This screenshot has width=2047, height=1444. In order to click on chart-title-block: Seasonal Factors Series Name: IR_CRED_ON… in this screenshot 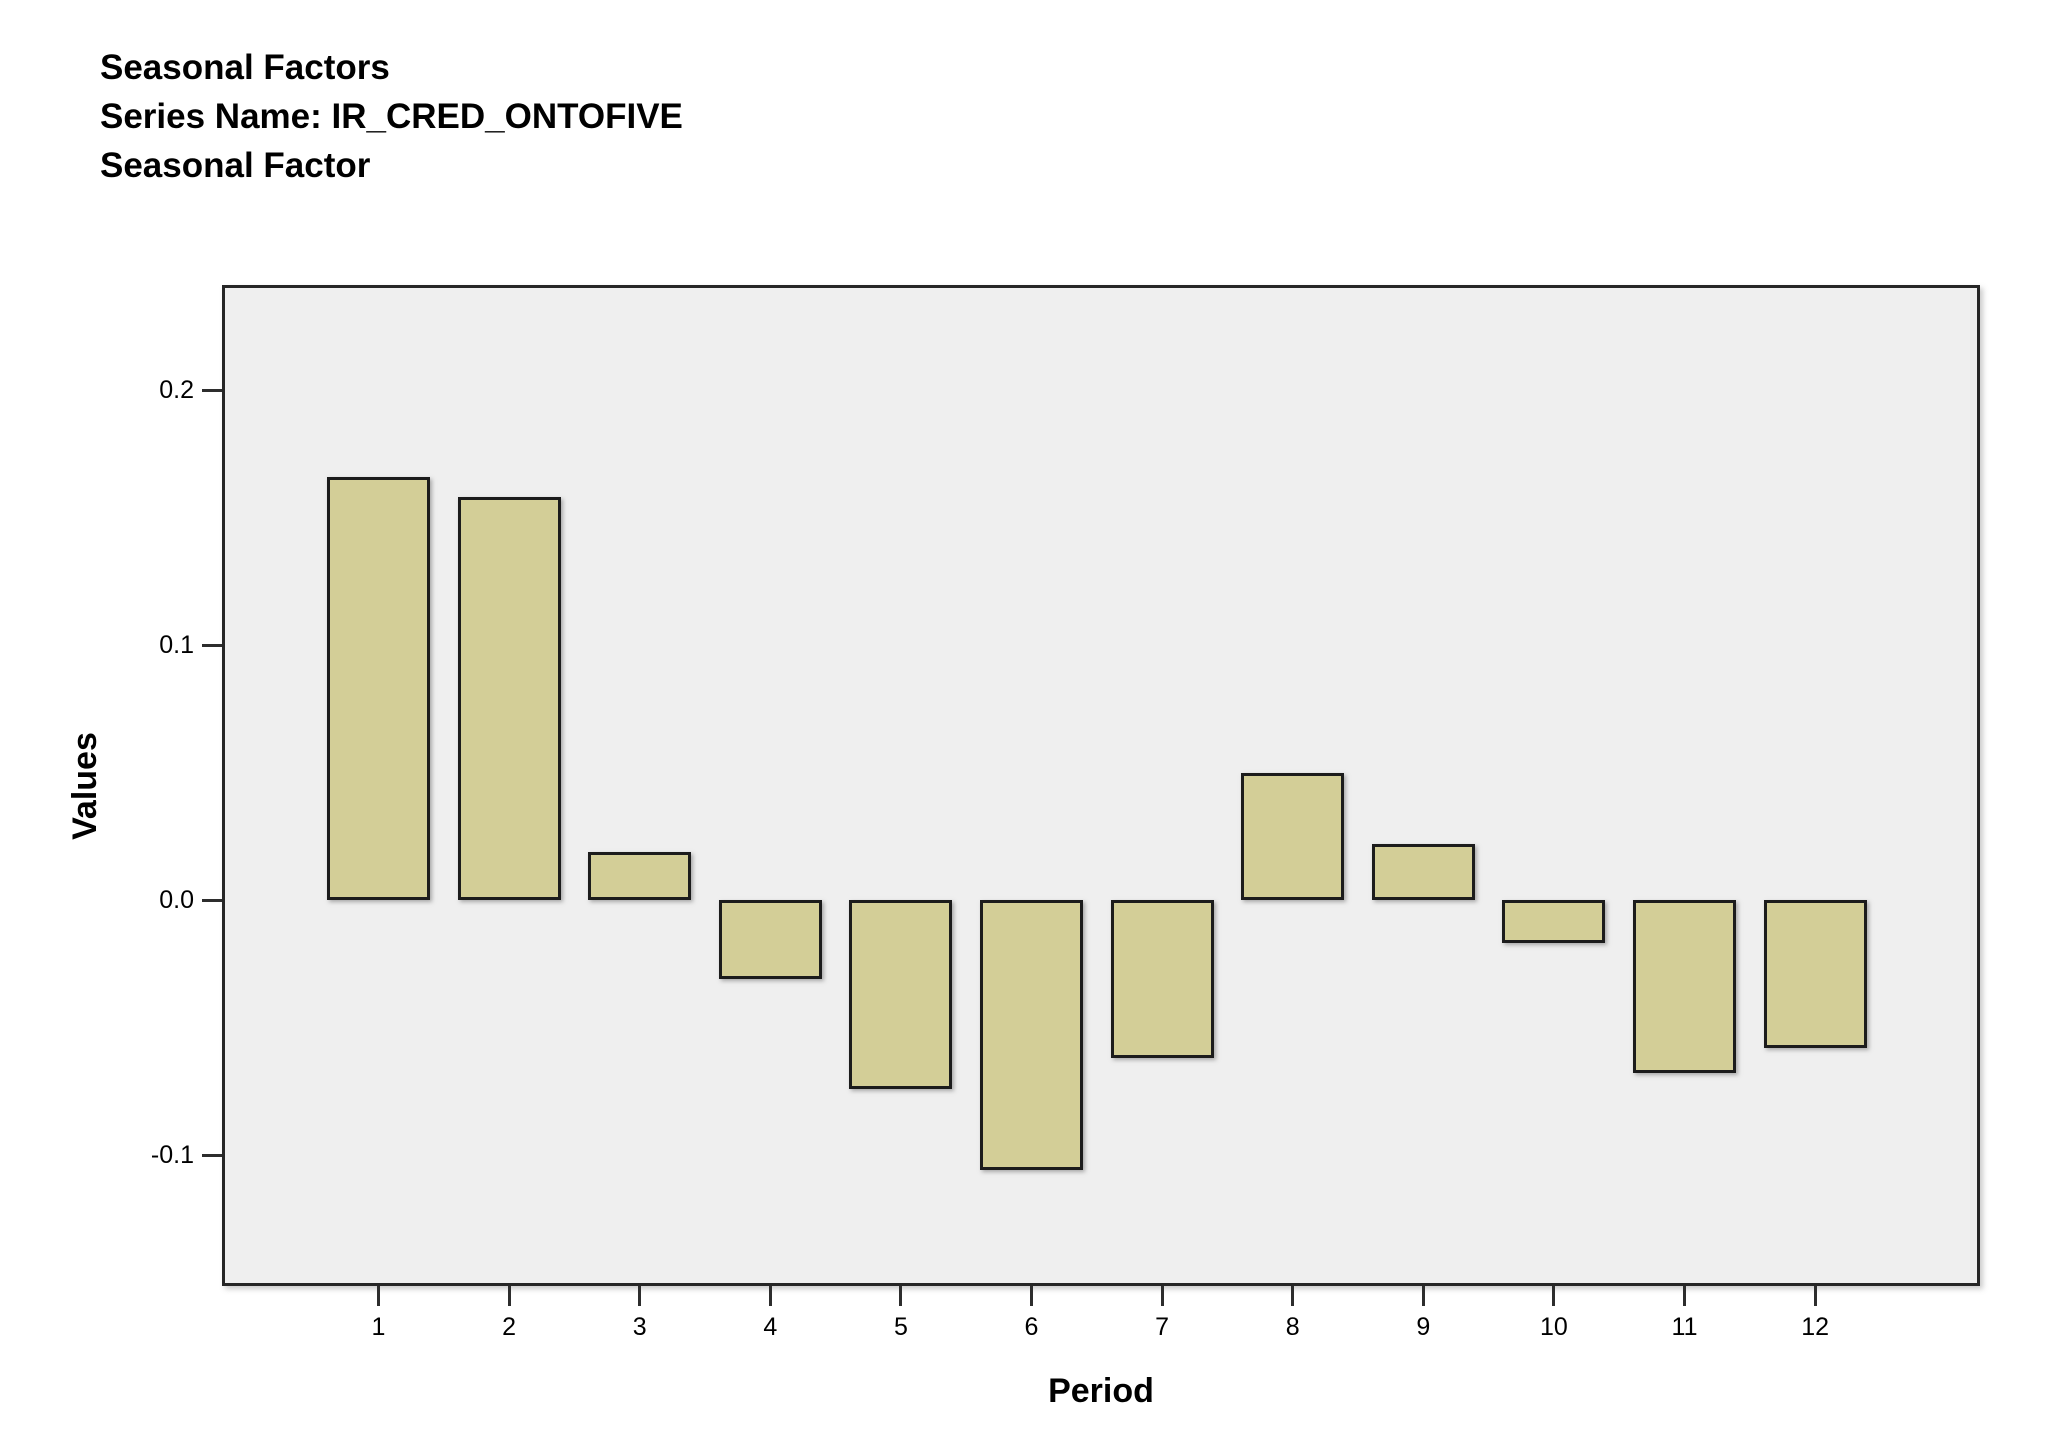, I will do `click(391, 116)`.